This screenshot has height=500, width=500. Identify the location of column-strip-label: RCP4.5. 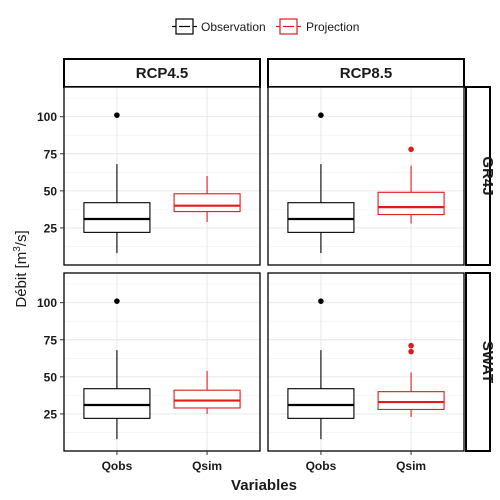
(162, 73).